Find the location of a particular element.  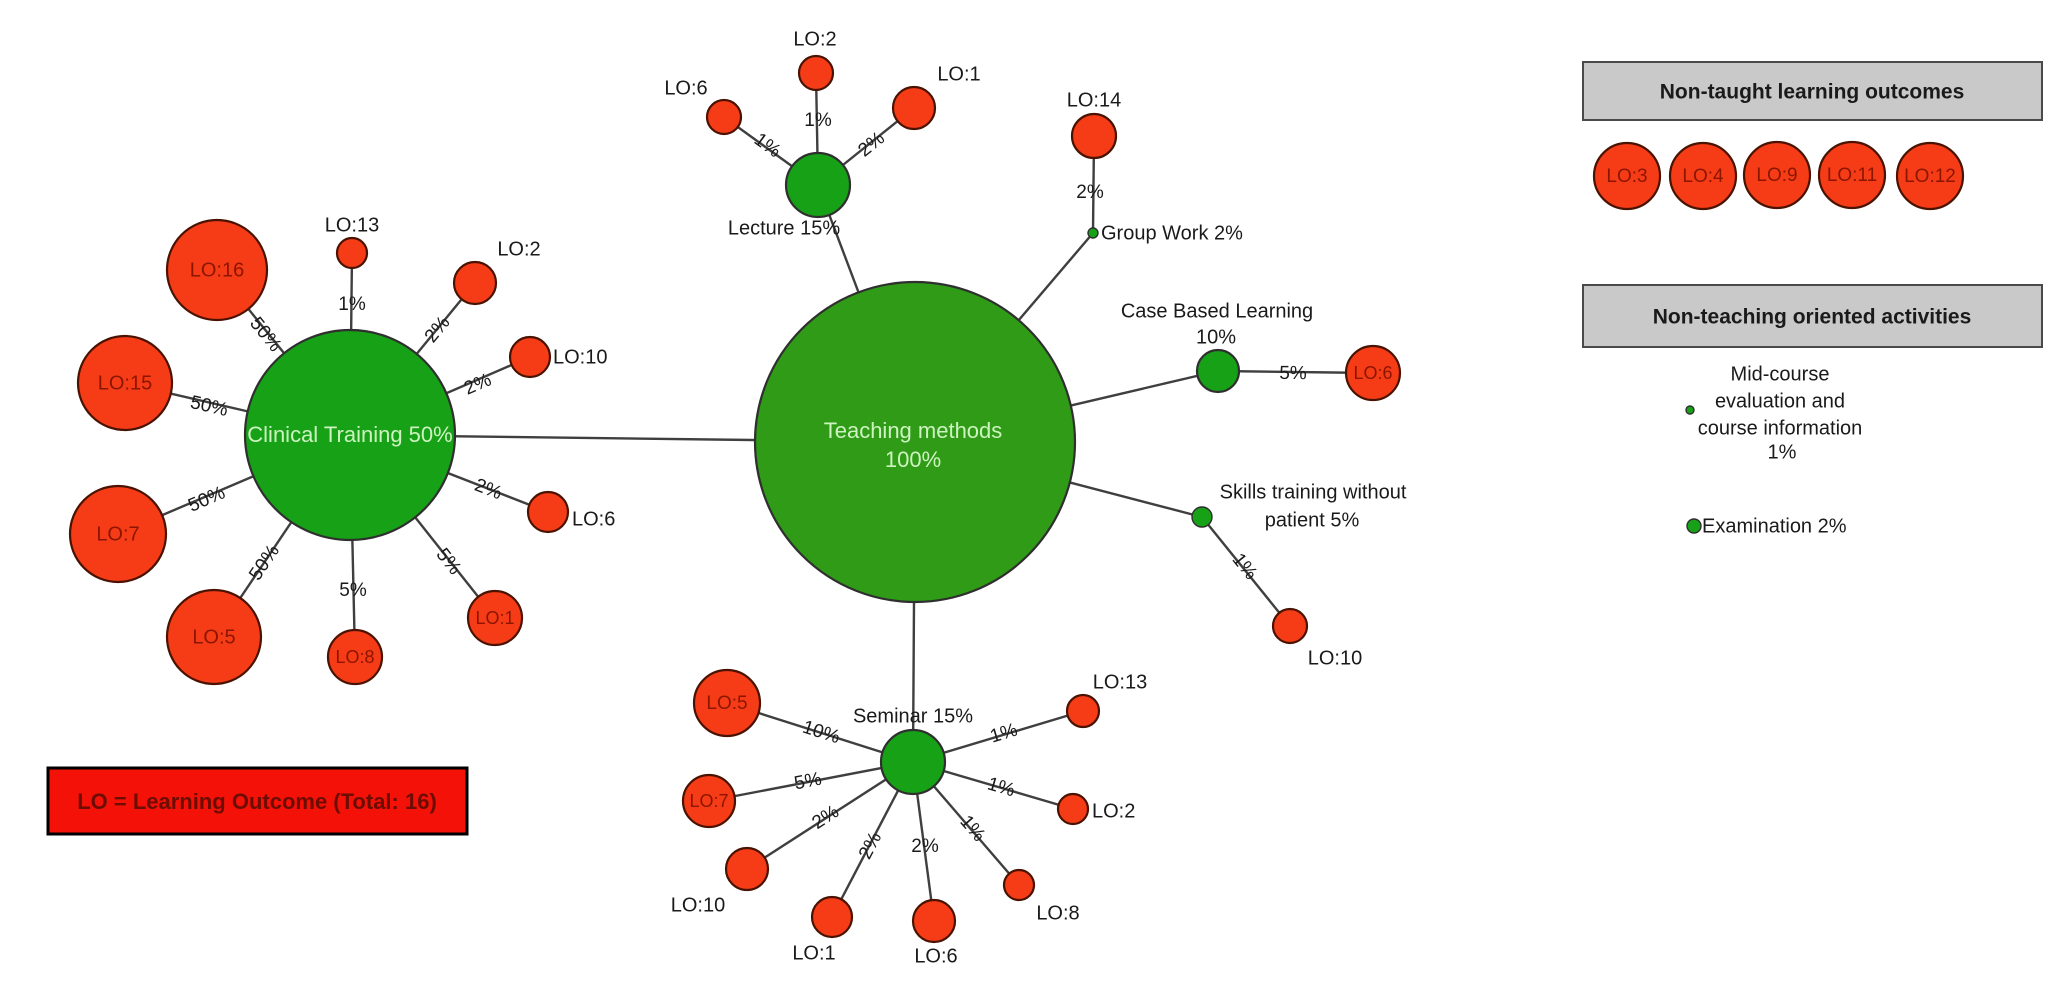

activity-circle-exam is located at coordinates (1694, 526).